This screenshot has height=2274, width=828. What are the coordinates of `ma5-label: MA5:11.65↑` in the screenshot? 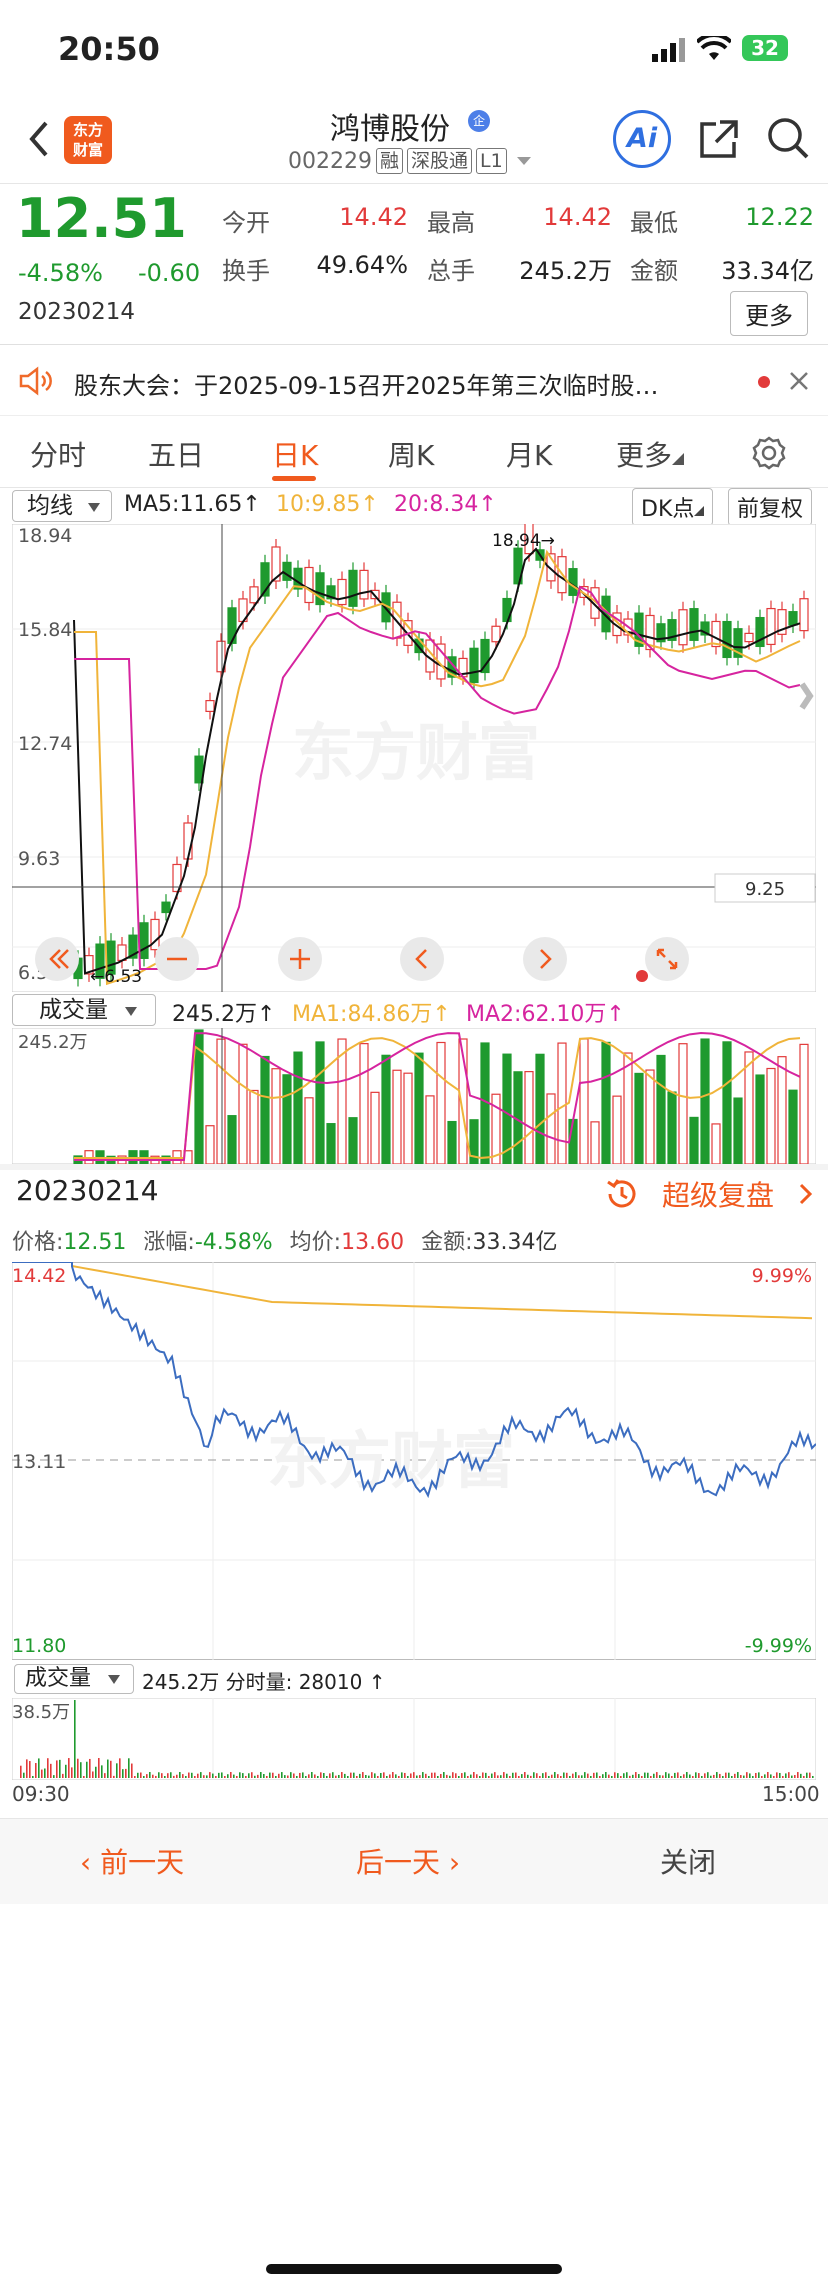 It's located at (192, 504).